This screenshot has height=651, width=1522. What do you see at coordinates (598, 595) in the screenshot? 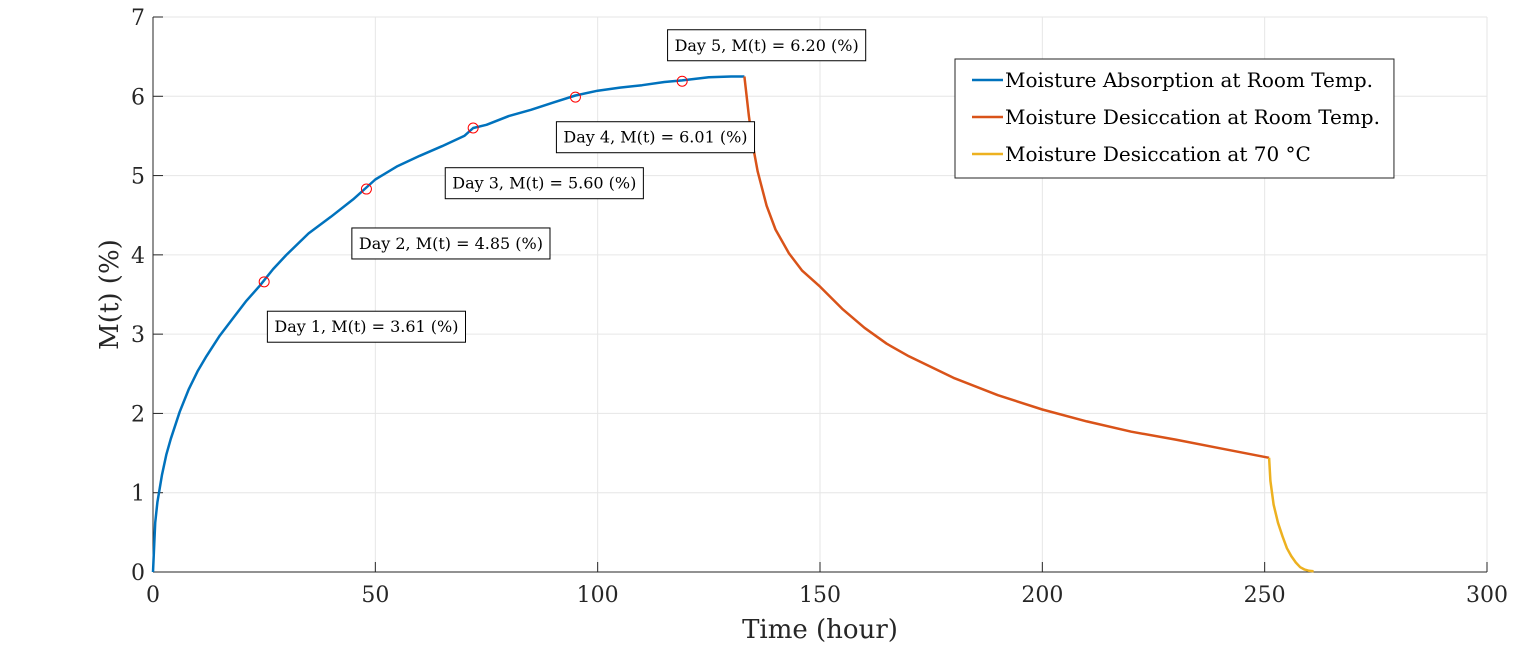
I see `x-tick-label: 100` at bounding box center [598, 595].